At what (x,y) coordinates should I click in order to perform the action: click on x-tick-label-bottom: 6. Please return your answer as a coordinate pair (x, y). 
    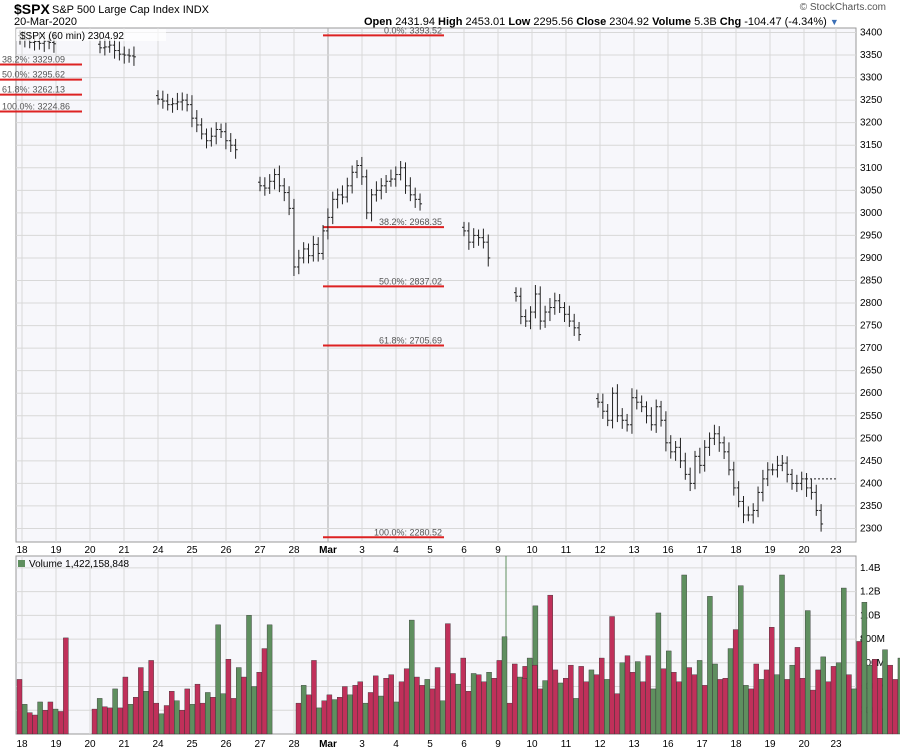
    Looking at the image, I should click on (464, 744).